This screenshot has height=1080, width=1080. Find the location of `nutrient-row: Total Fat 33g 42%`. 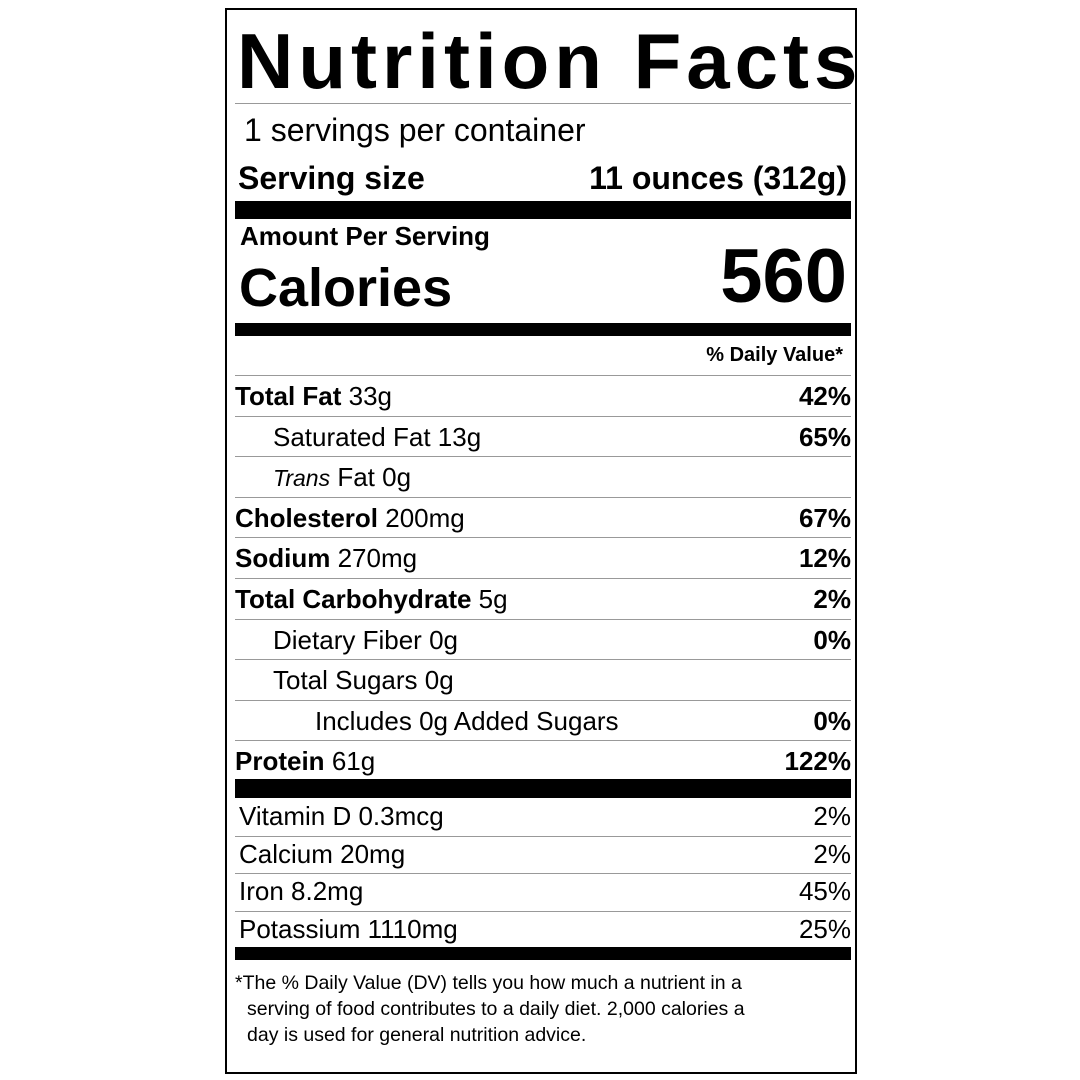

nutrient-row: Total Fat 33g 42% is located at coordinates (543, 396).